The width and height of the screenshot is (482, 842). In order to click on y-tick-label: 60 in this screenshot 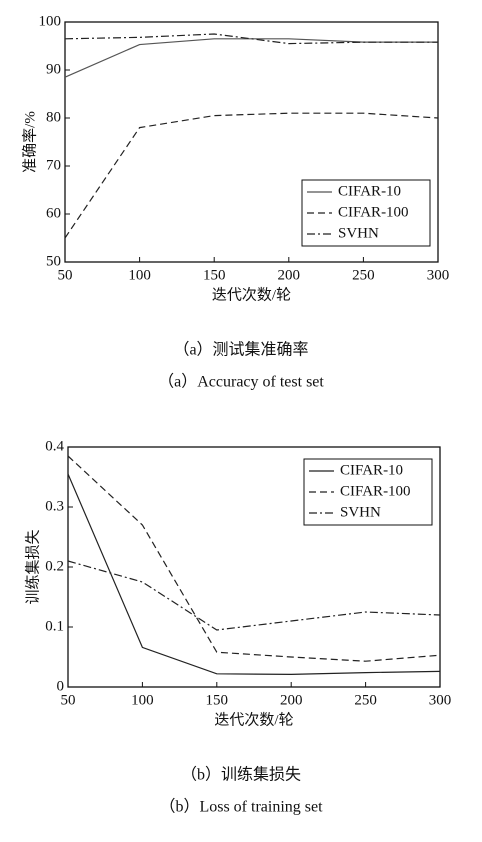, I will do `click(53, 213)`.